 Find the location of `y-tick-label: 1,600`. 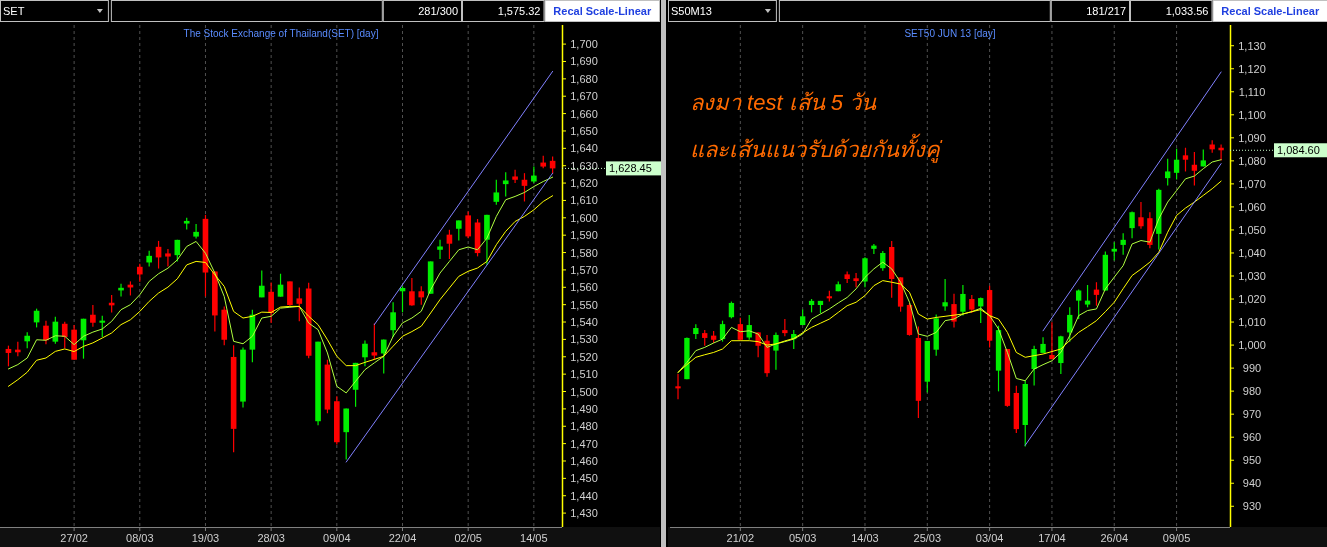

y-tick-label: 1,600 is located at coordinates (584, 217).